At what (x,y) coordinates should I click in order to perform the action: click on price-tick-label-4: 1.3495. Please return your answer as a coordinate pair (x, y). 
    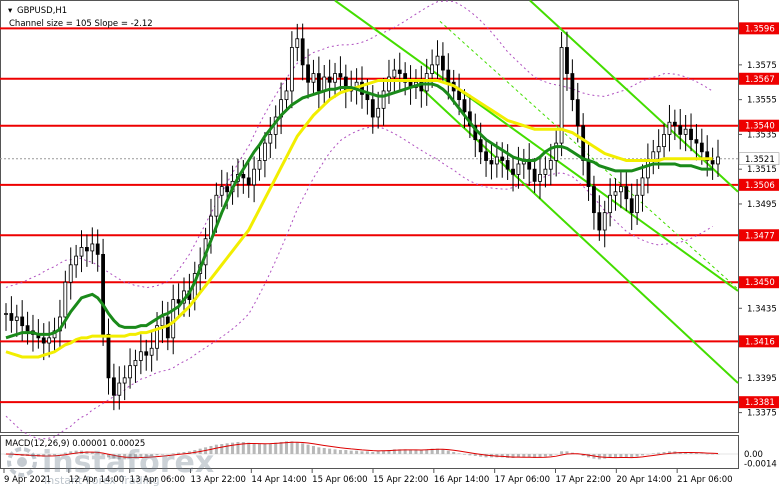
    Looking at the image, I should click on (762, 205).